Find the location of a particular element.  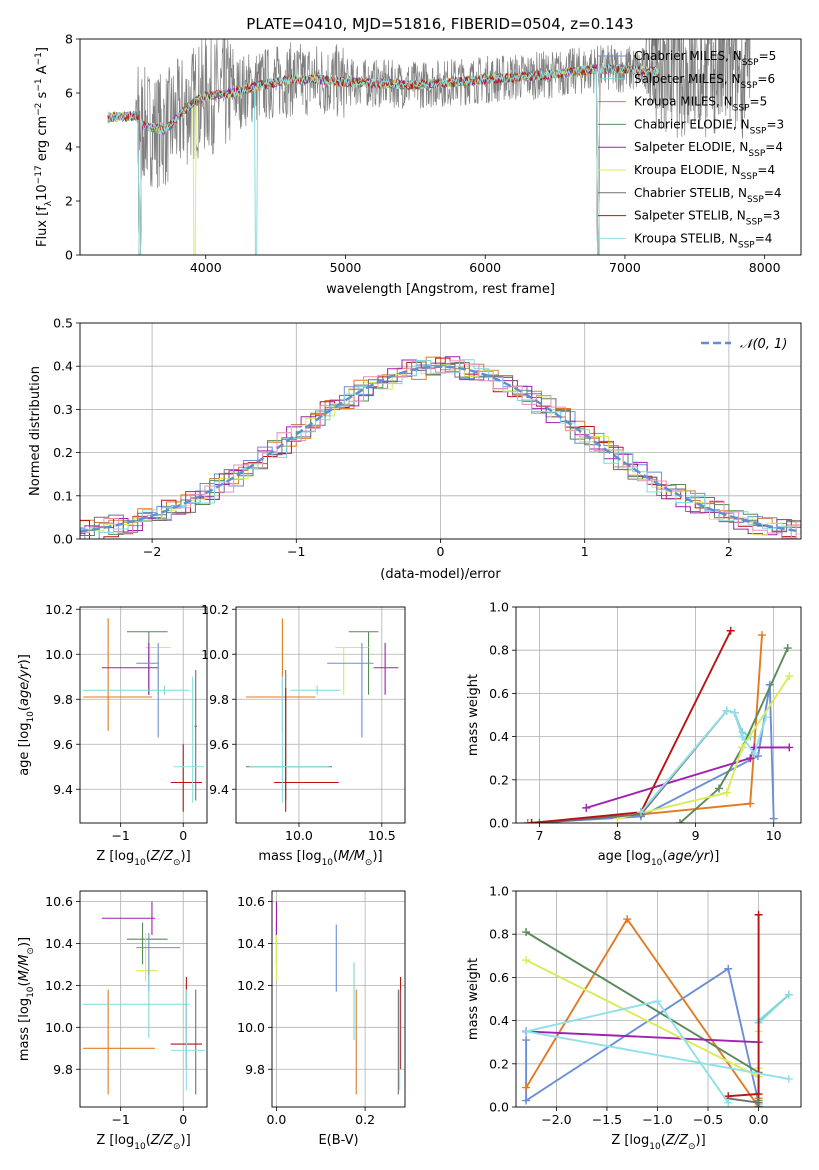

x-tick-label: 7000 is located at coordinates (625, 267).